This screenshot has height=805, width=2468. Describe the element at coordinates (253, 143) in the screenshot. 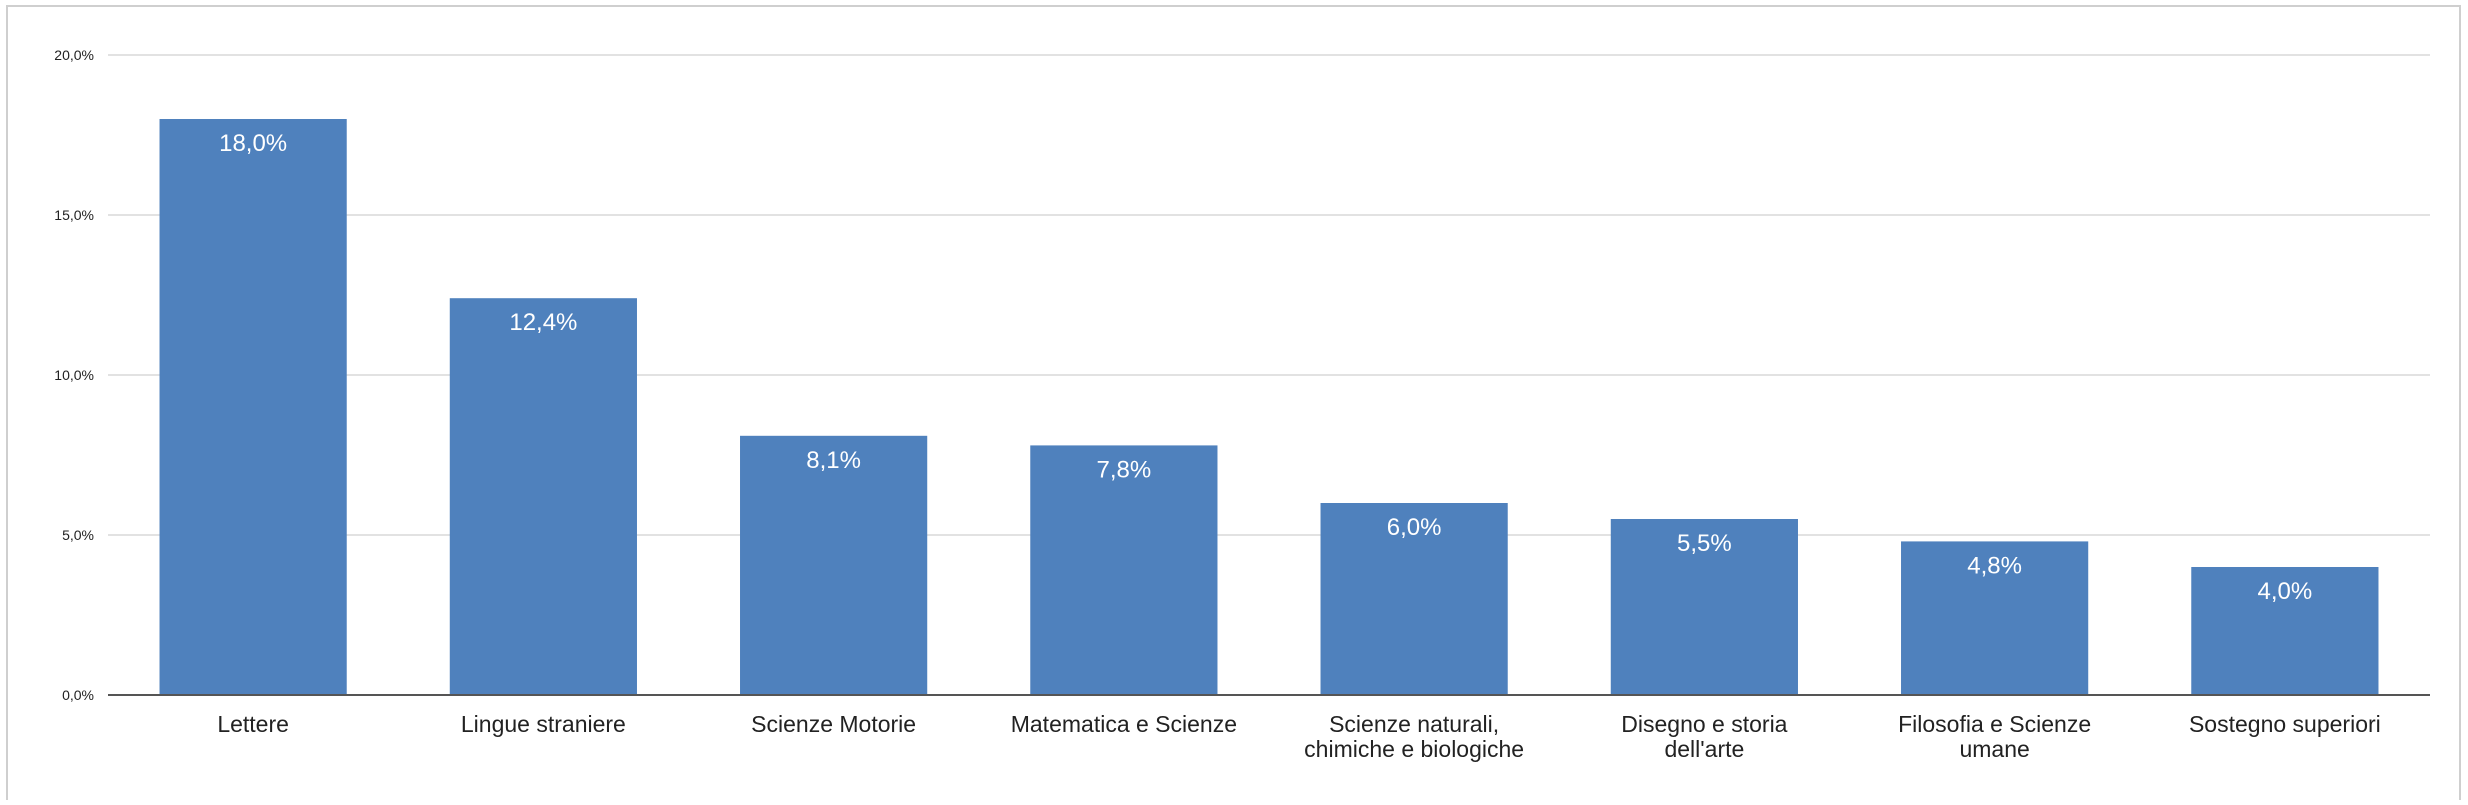

I see `bar-value-label: 18,0%` at that location.